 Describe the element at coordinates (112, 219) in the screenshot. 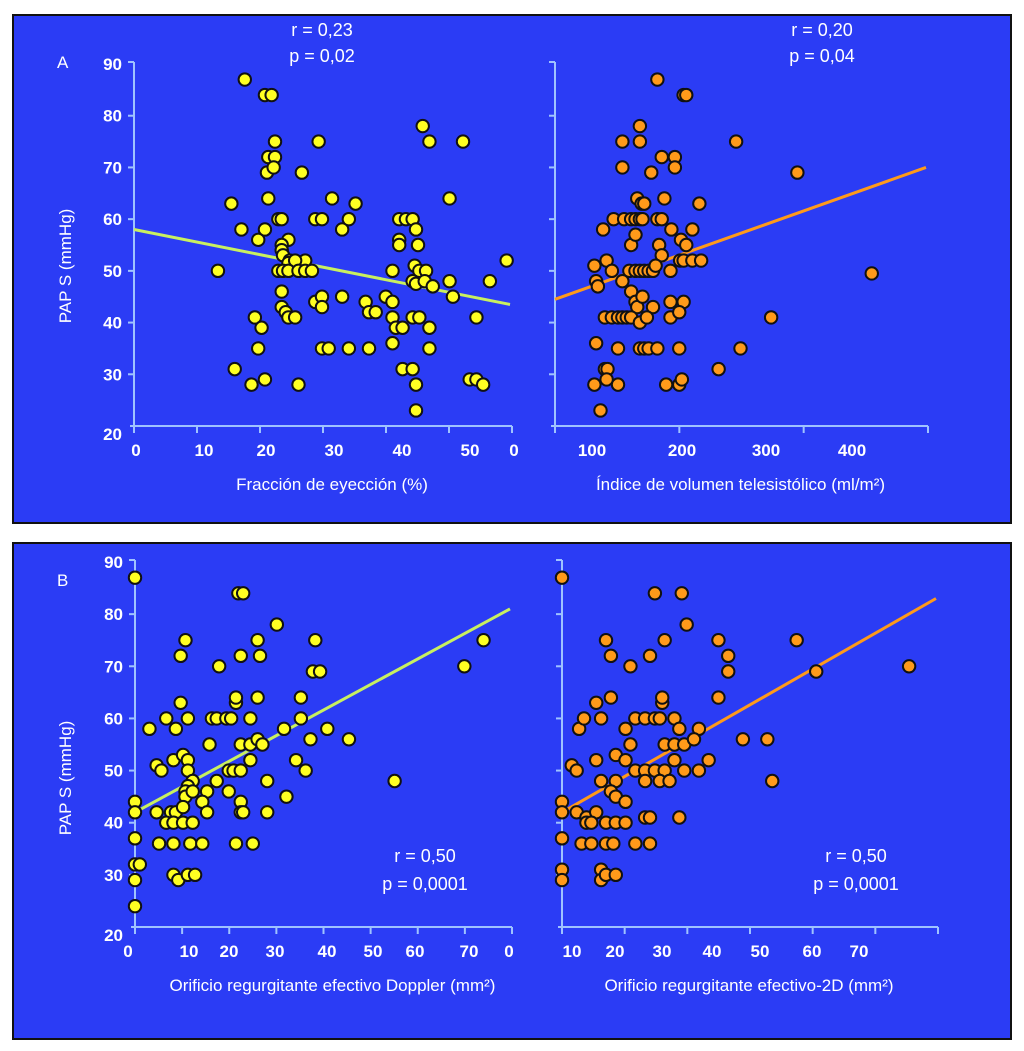

I see `y-tick-label: 60` at that location.